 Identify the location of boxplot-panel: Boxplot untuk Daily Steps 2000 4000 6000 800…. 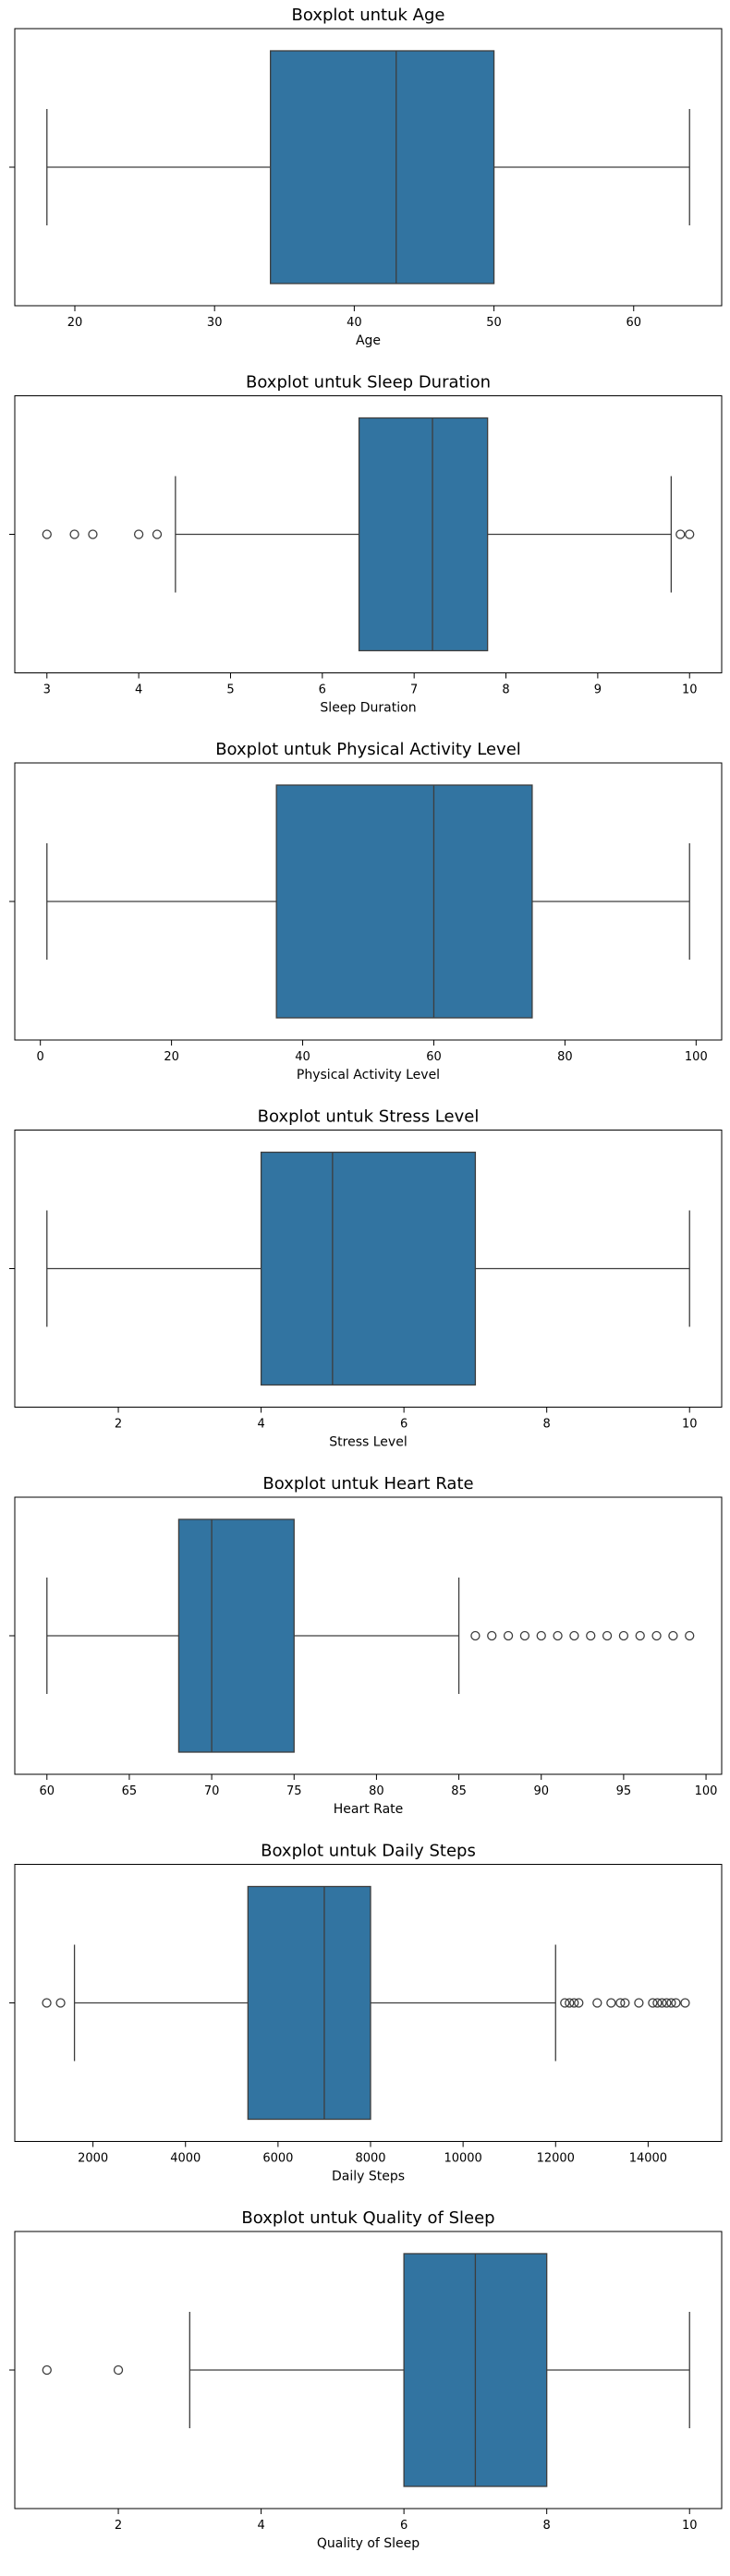
(366, 2013).